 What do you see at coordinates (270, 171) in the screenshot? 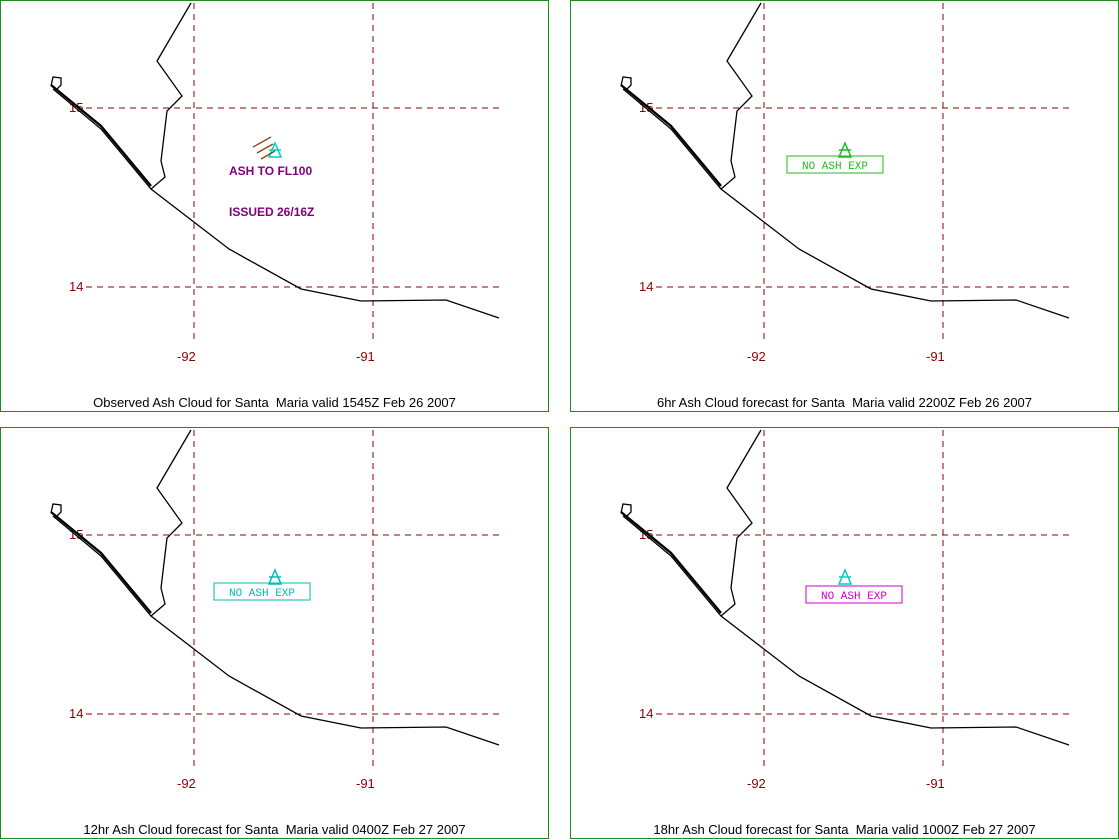
I see `ash-height-text: ASH TO FL100` at bounding box center [270, 171].